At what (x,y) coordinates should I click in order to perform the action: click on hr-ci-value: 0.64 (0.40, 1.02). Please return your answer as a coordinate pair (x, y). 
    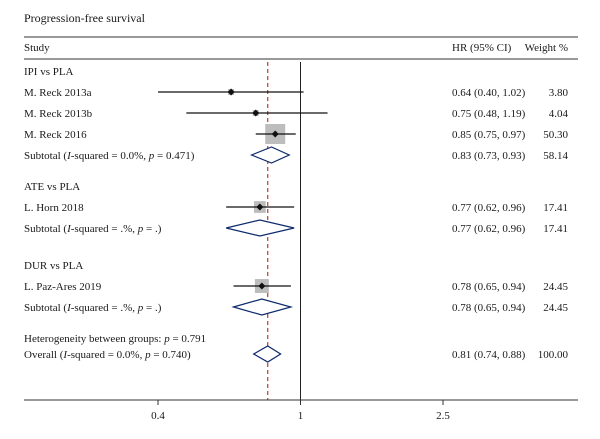
    Looking at the image, I should click on (489, 93).